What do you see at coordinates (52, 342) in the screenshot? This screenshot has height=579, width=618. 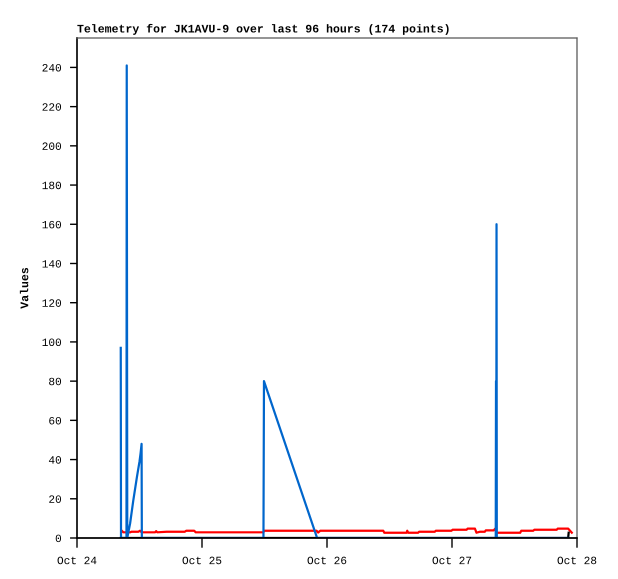 I see `y-tick-label: 100` at bounding box center [52, 342].